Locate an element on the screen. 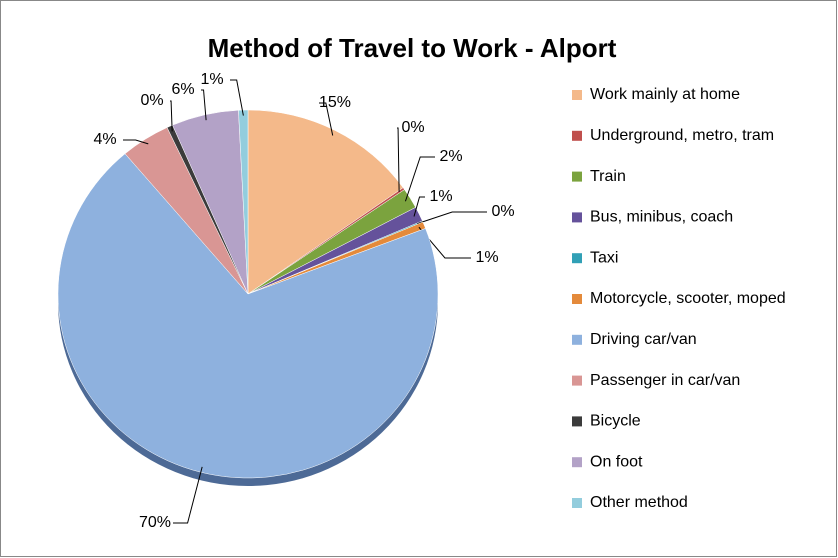 This screenshot has height=558, width=838. legend-label: Driving car/van is located at coordinates (643, 339).